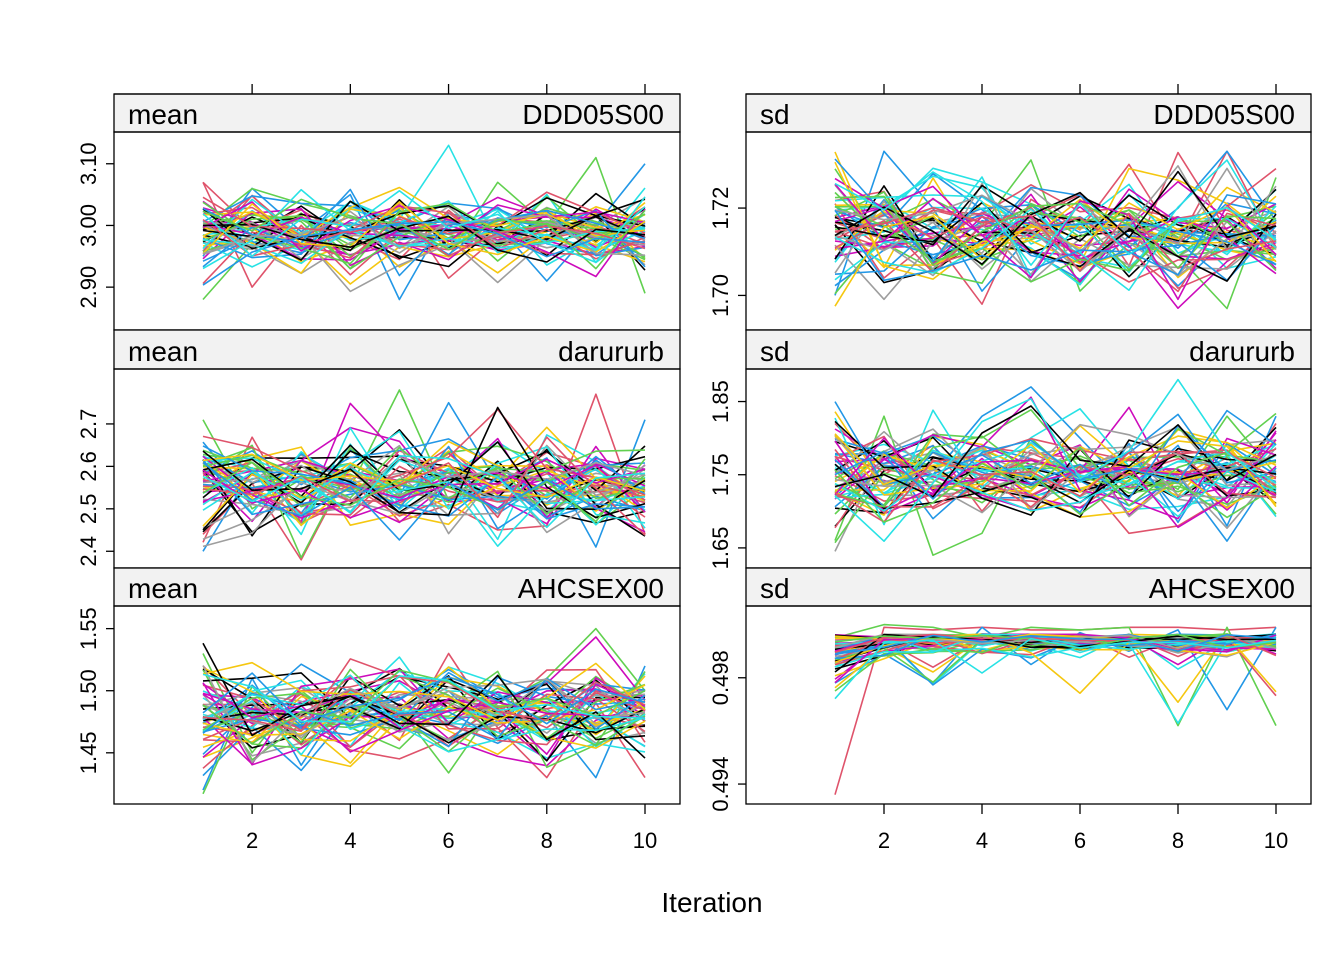 The height and width of the screenshot is (960, 1344). Describe the element at coordinates (88, 551) in the screenshot. I see `y-tick-label: 2.4` at that location.